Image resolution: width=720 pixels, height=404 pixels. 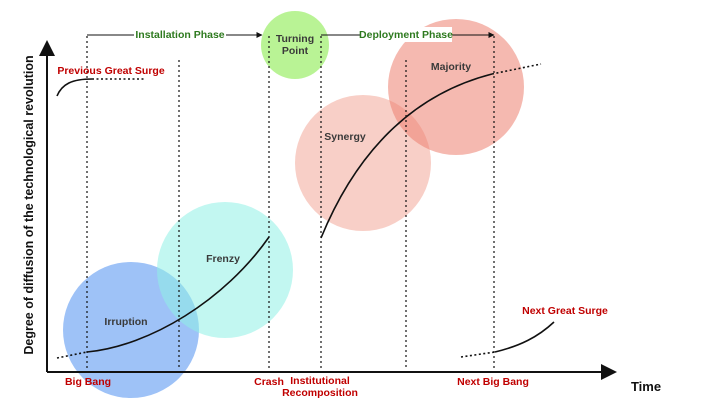 I want to click on frenzy-label: Frenzy, so click(x=223, y=259).